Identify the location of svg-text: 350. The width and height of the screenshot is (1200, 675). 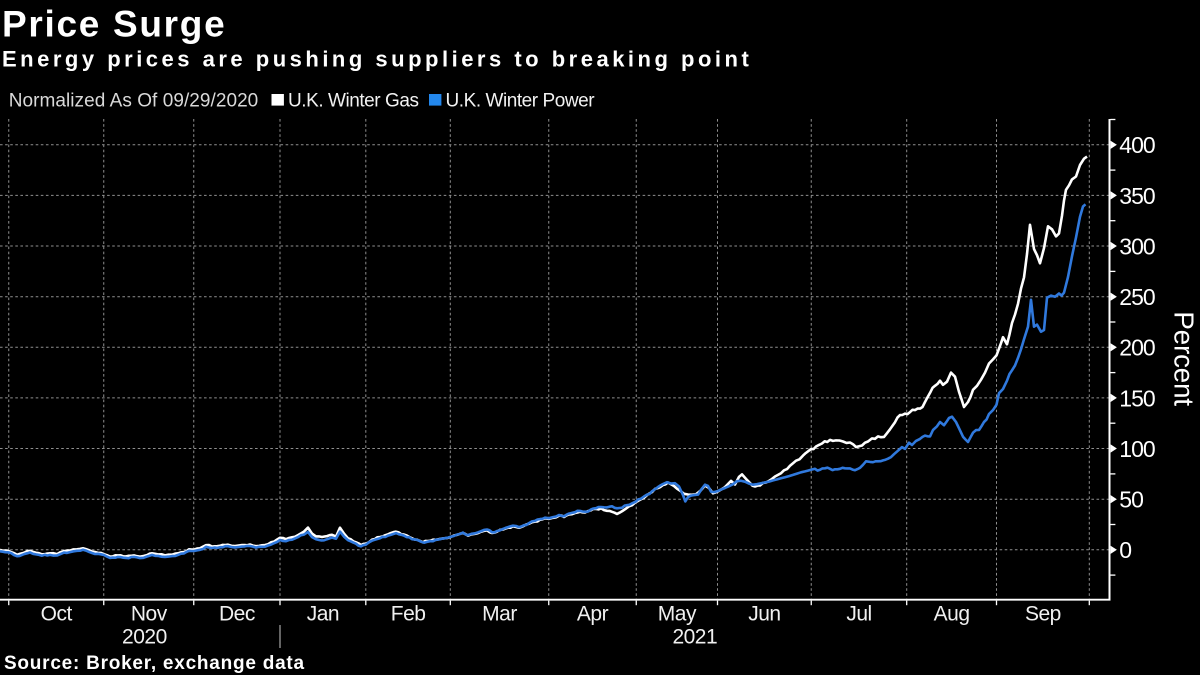
(1137, 196).